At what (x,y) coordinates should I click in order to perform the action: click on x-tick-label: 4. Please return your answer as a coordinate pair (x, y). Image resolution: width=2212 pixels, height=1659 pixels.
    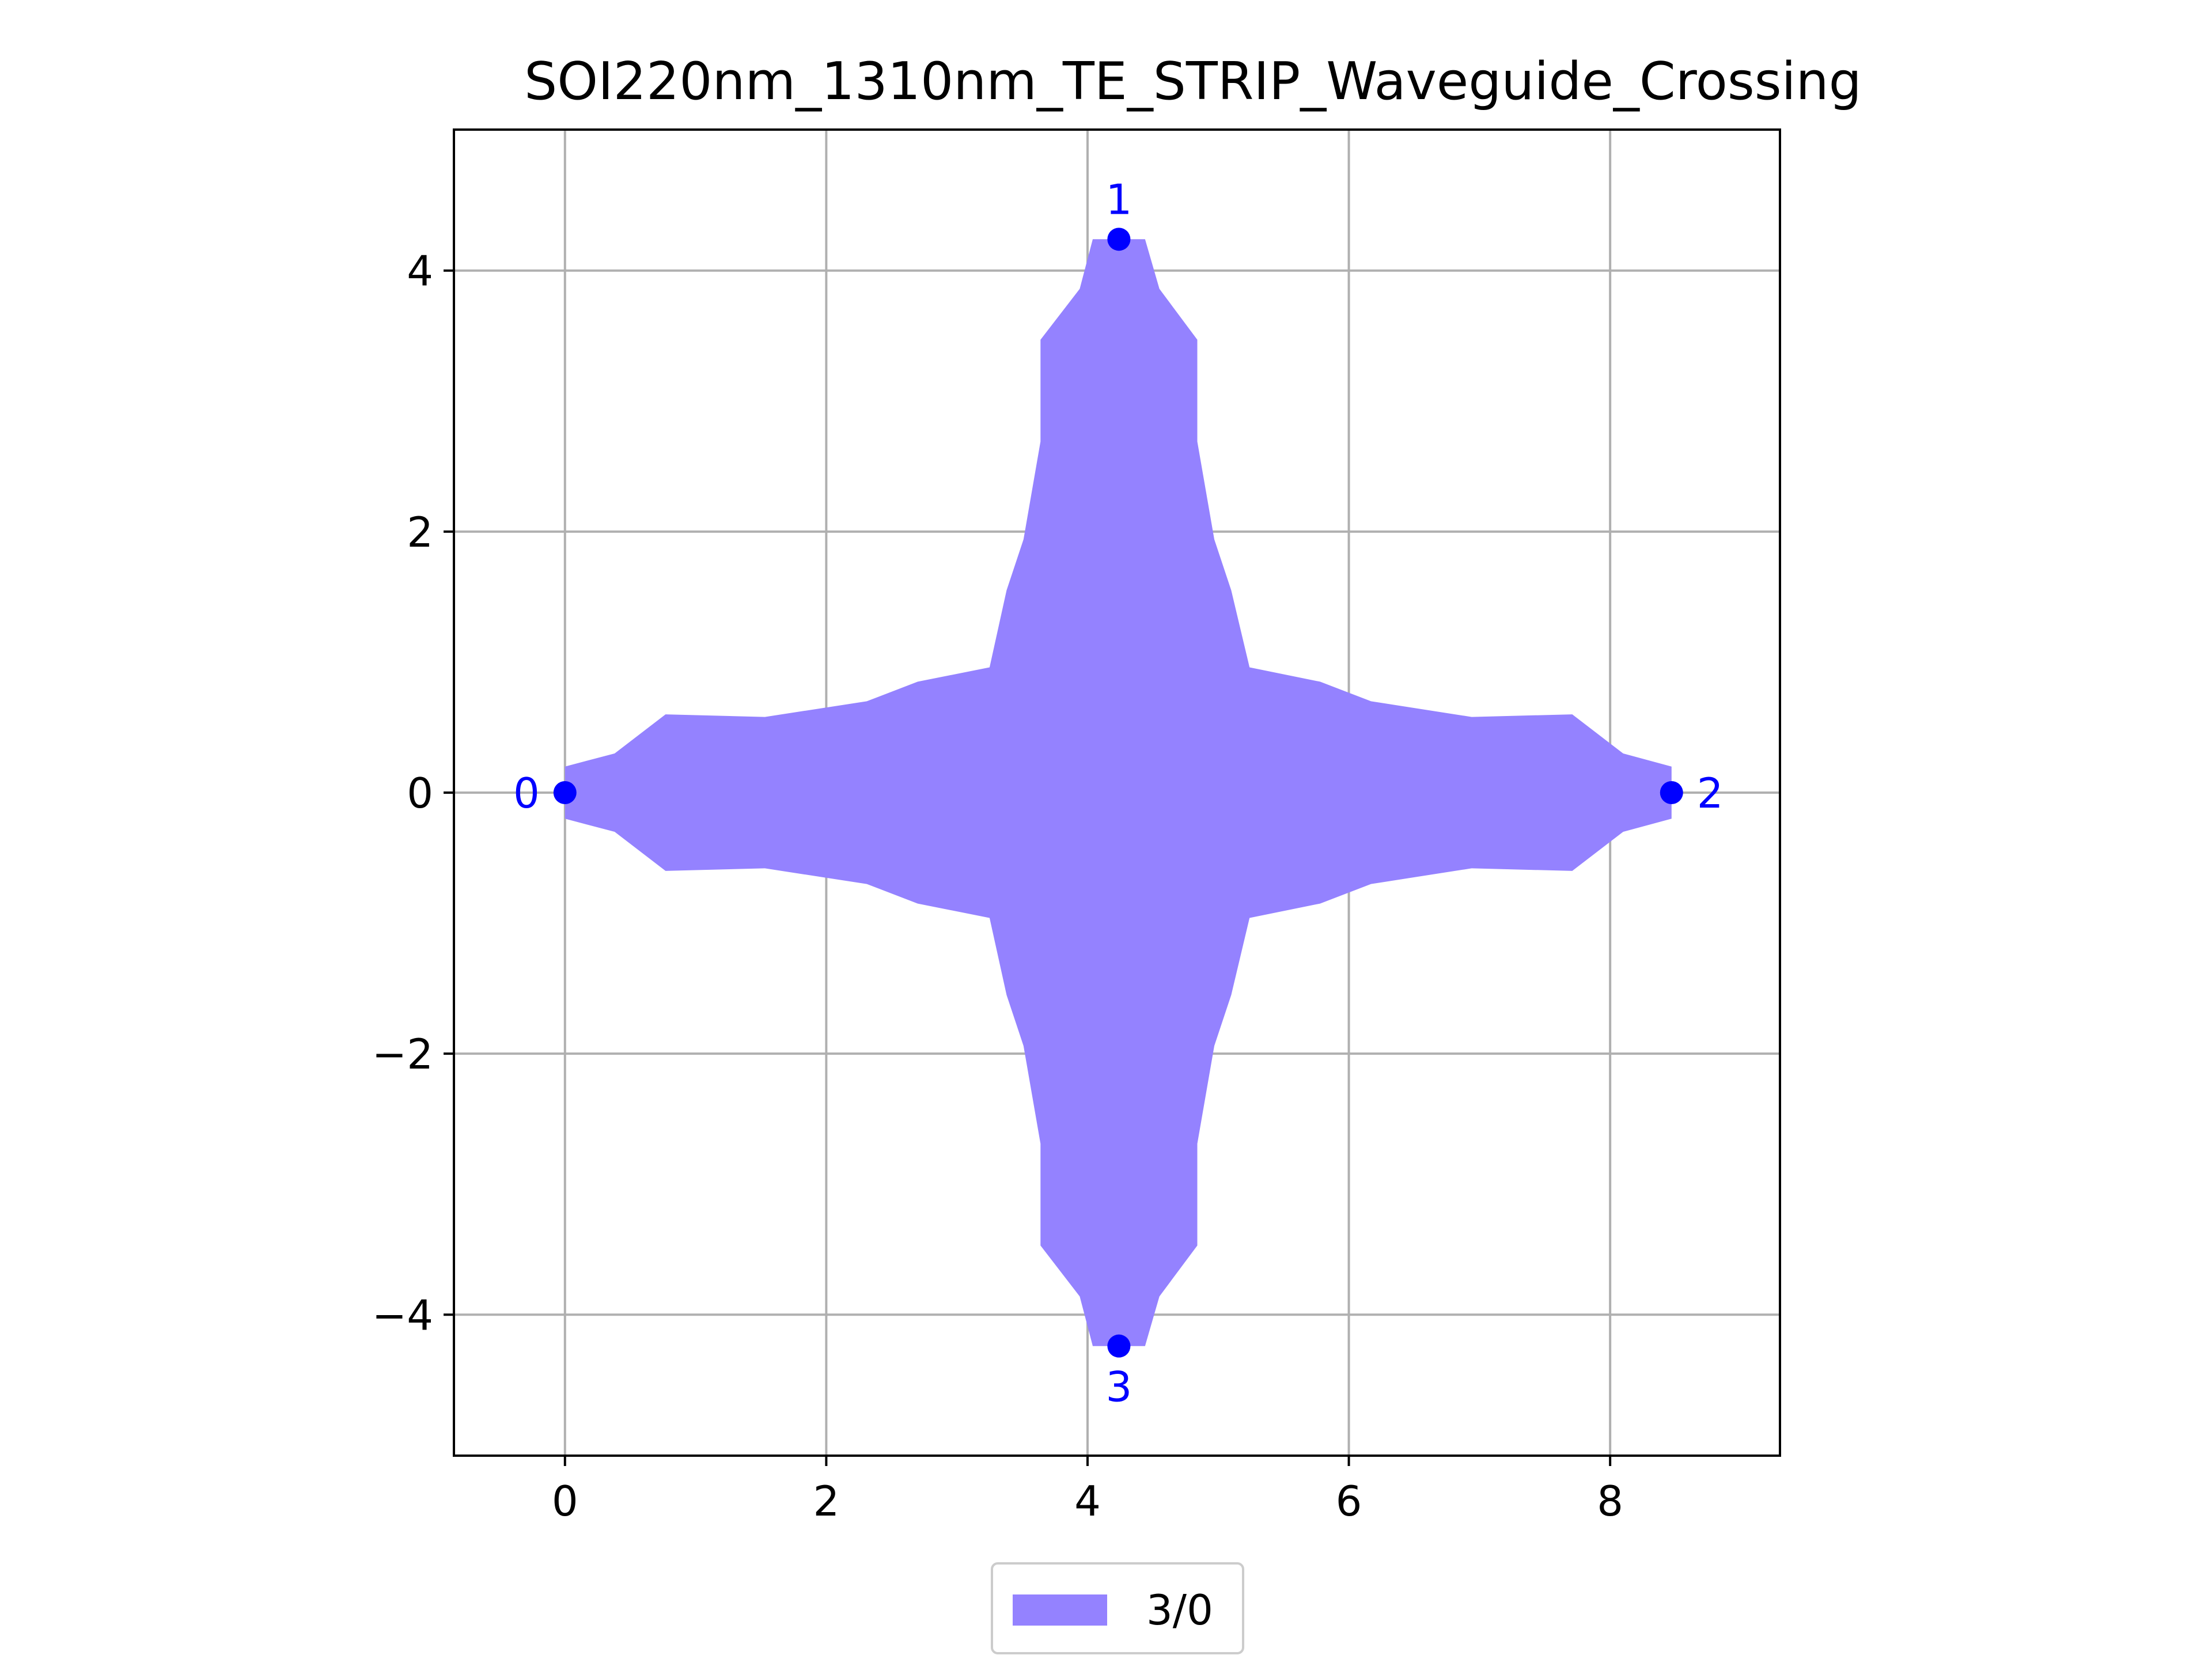
    Looking at the image, I should click on (1087, 1501).